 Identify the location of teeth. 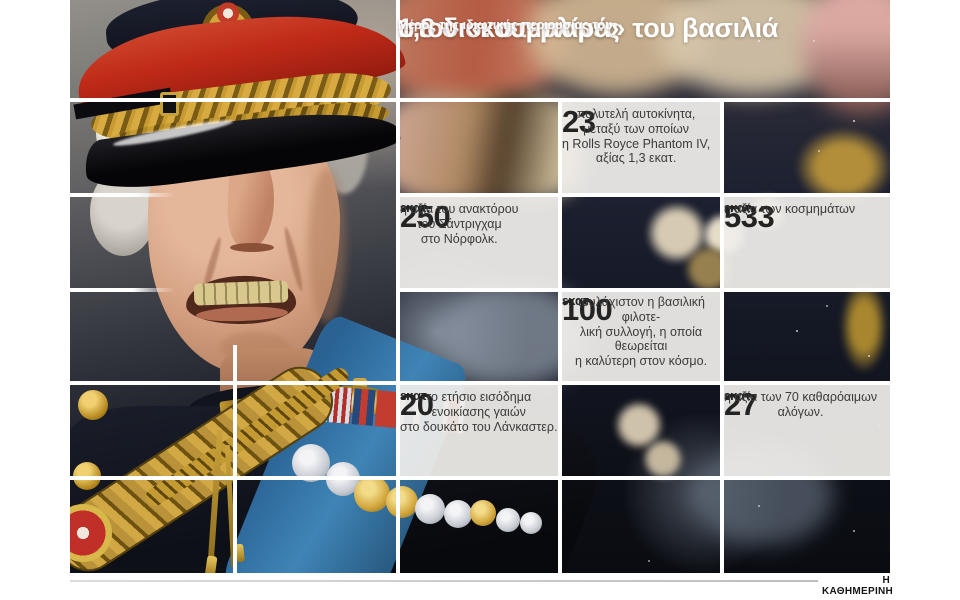
(241, 293).